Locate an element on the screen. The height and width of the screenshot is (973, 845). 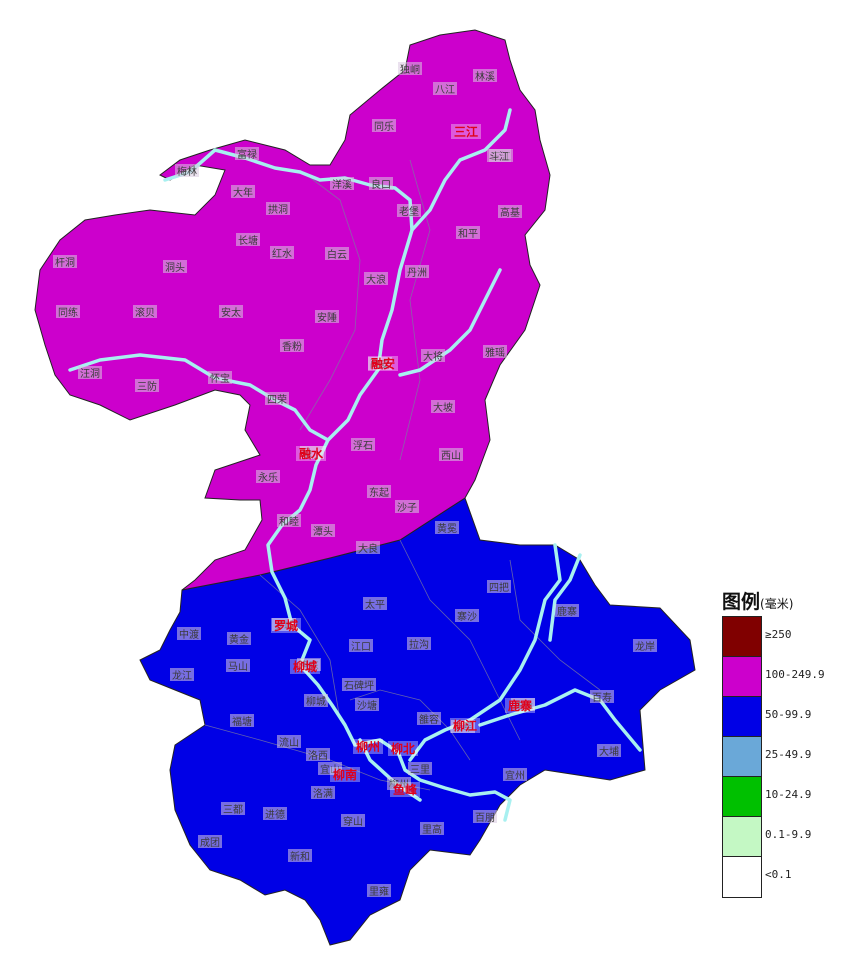
place-label-text: 拱洞 is located at coordinates (278, 209).